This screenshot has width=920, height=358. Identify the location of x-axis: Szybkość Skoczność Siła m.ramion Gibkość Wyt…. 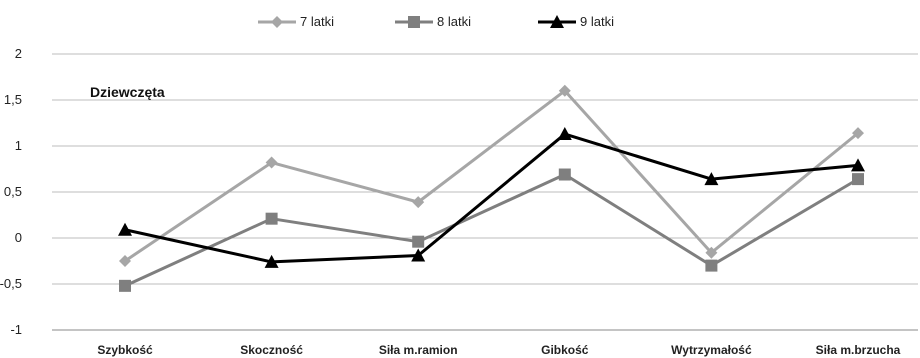
(485, 343).